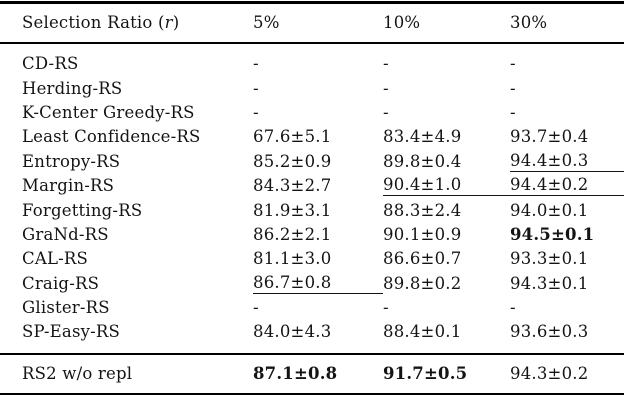  Describe the element at coordinates (529, 22) in the screenshot. I see `column-header-30pct: 30%` at that location.